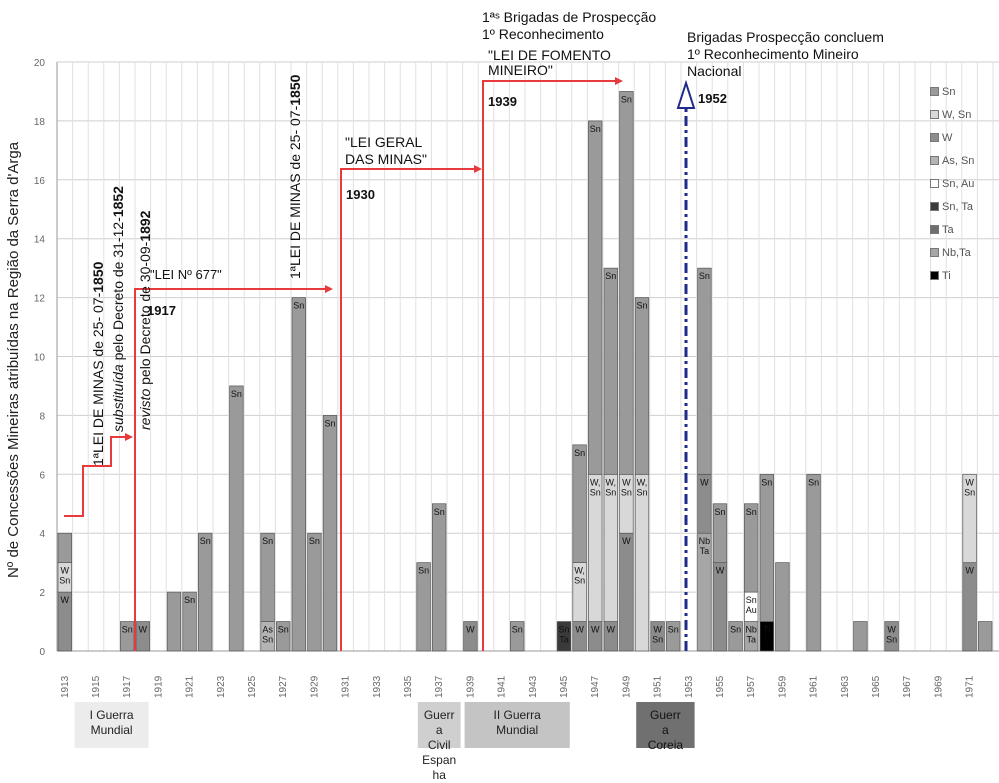 Image resolution: width=999 pixels, height=783 pixels. I want to click on bar-data-label: Au, so click(751, 610).